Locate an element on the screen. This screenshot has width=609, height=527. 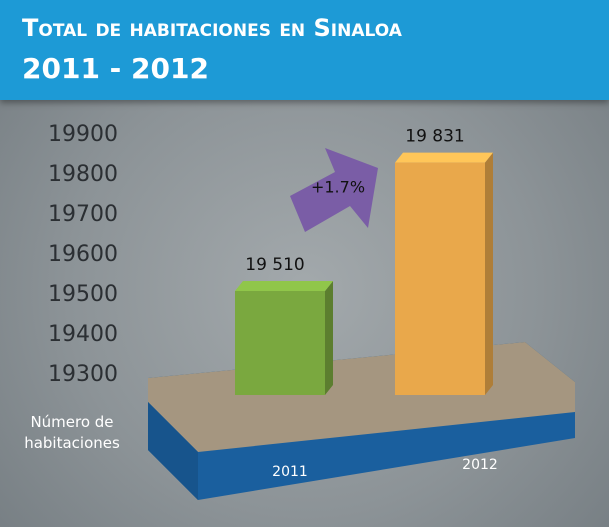
chart-subtitle: 2011 - 2012 is located at coordinates (115, 68).